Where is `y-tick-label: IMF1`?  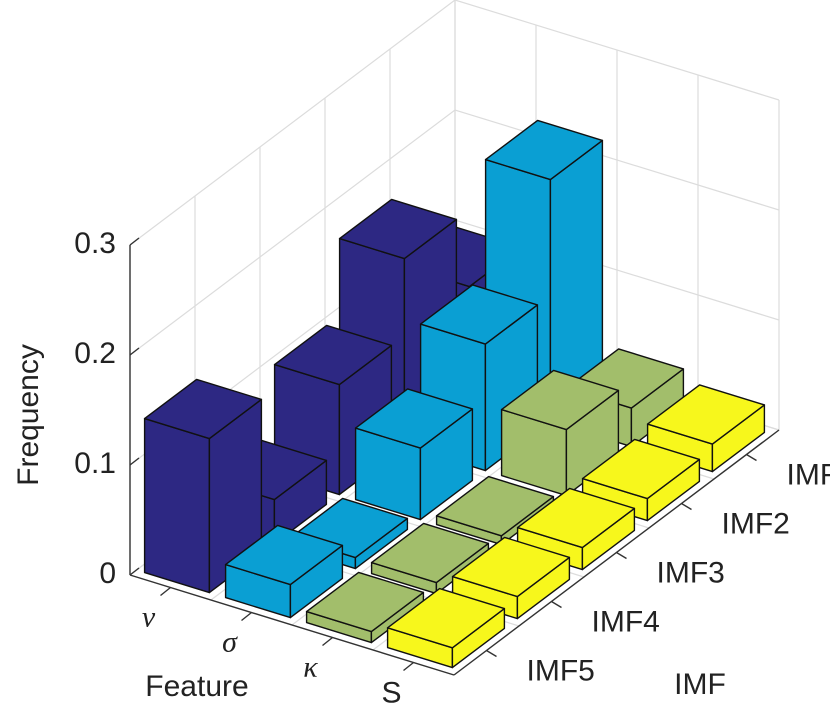 y-tick-label: IMF1 is located at coordinates (808, 474).